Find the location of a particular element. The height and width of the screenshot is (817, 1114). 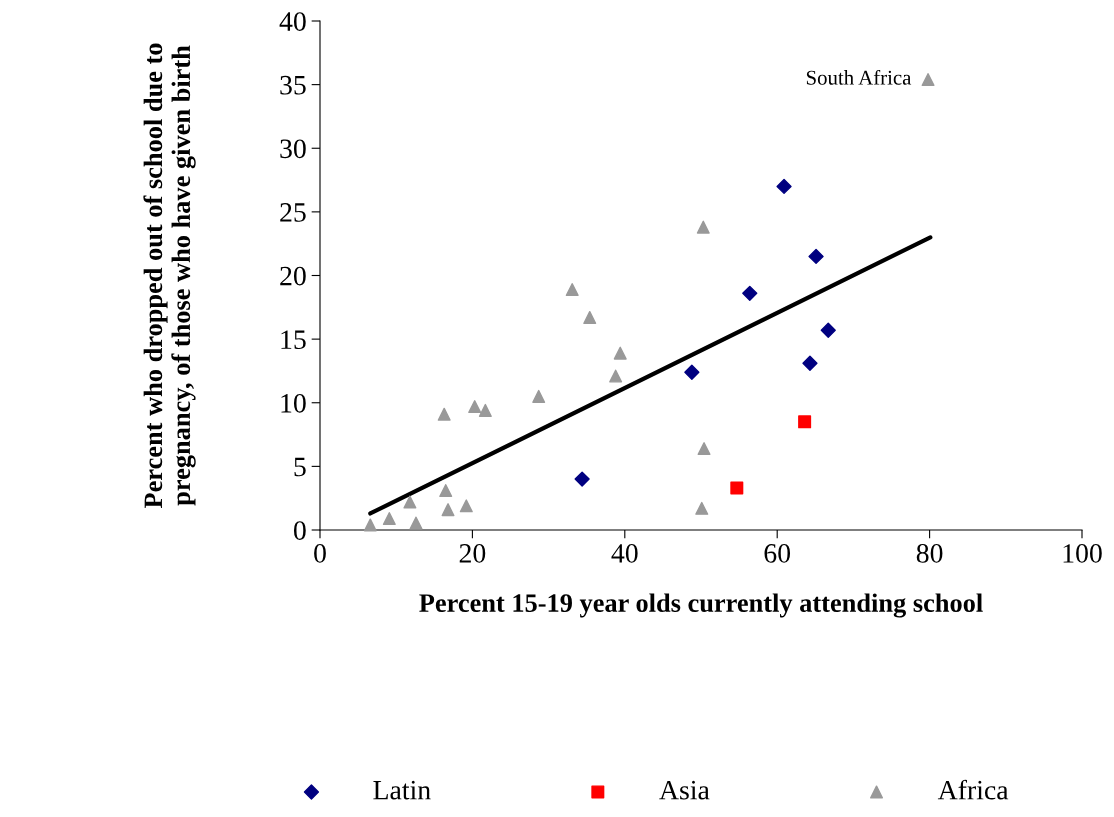

y-tick-label: 35 is located at coordinates (293, 85).